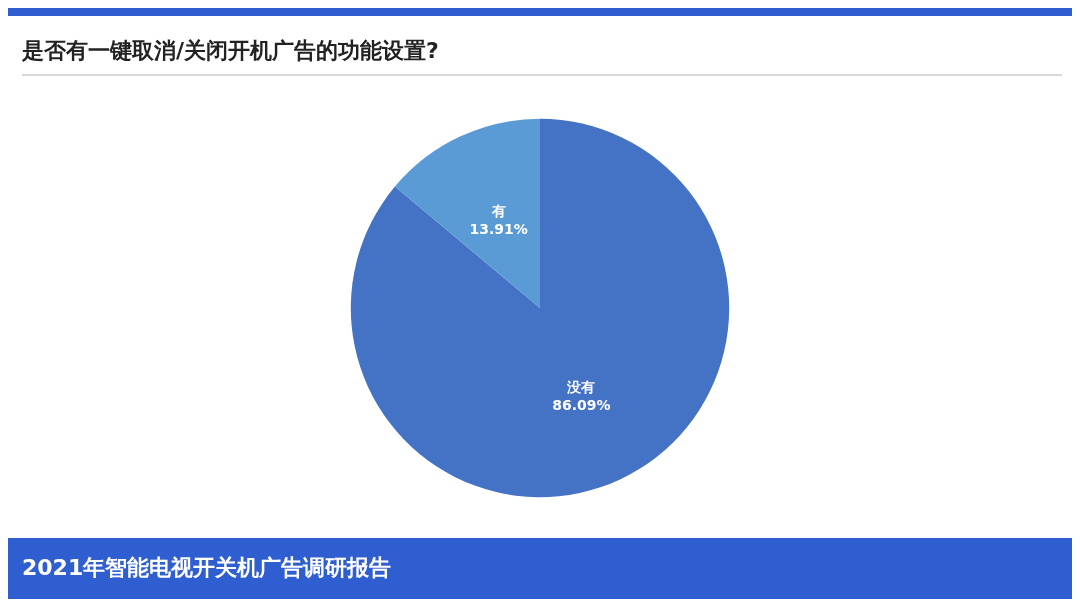 Image resolution: width=1080 pixels, height=607 pixels. Describe the element at coordinates (581, 387) in the screenshot. I see `slice-label: 没有` at that location.